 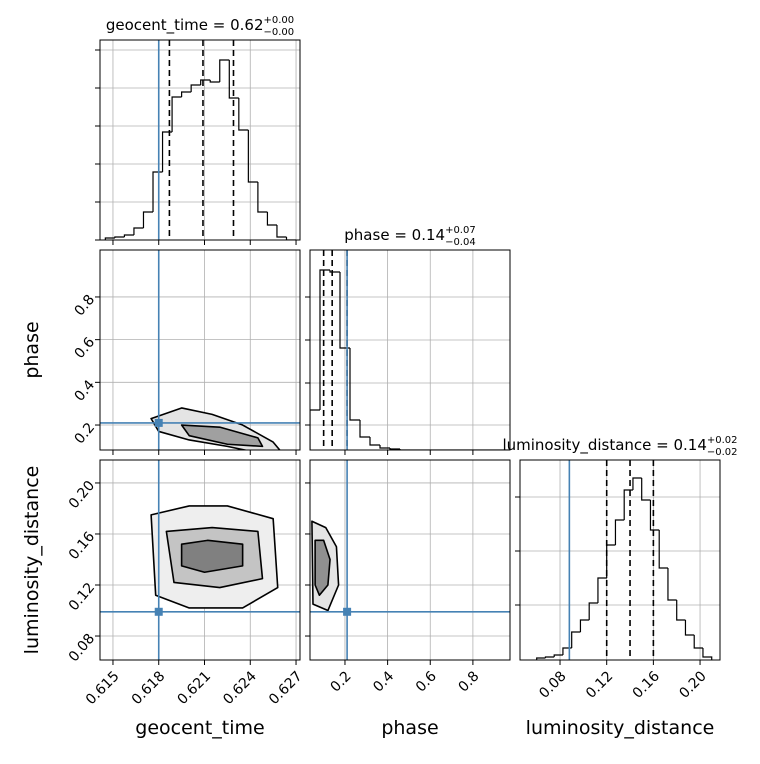 I want to click on title-main: luminosity_distance = 0.14, so click(x=604, y=445).